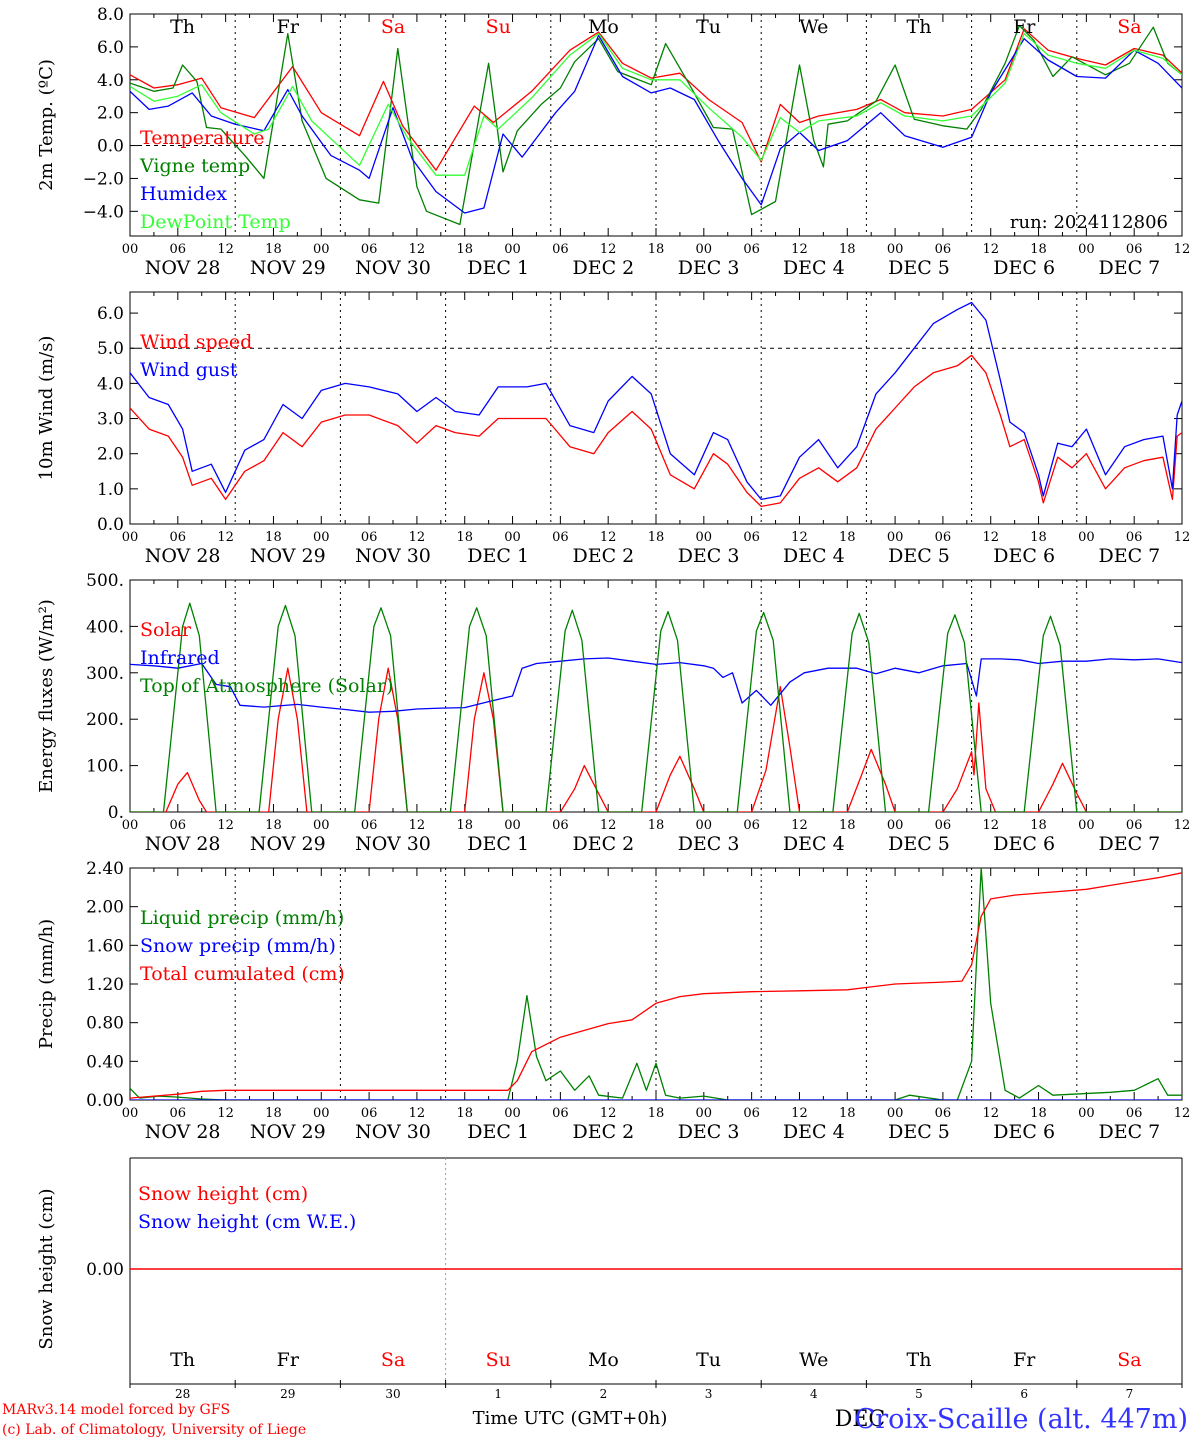 Image resolution: width=1194 pixels, height=1440 pixels. Describe the element at coordinates (46, 1268) in the screenshot. I see `y-axis-label: Snow height (cm)` at that location.